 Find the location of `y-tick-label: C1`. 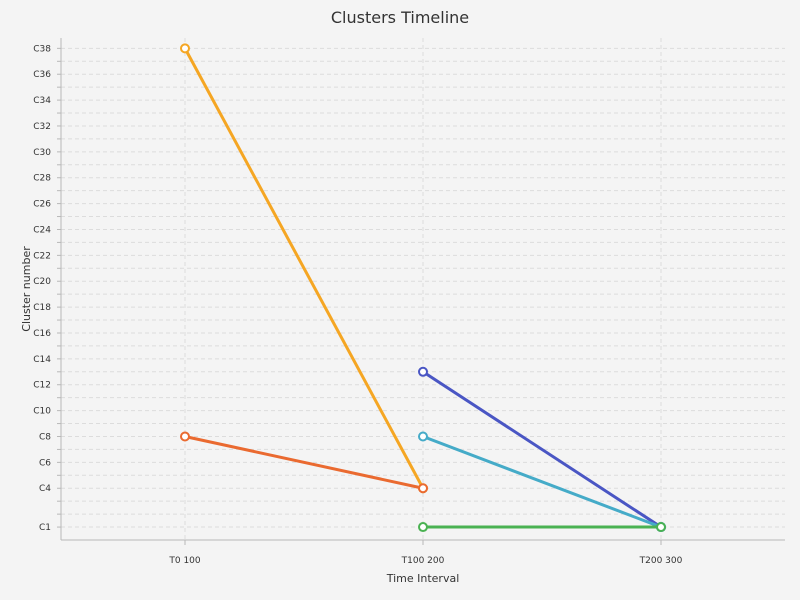

y-tick-label: C1 is located at coordinates (45, 528).